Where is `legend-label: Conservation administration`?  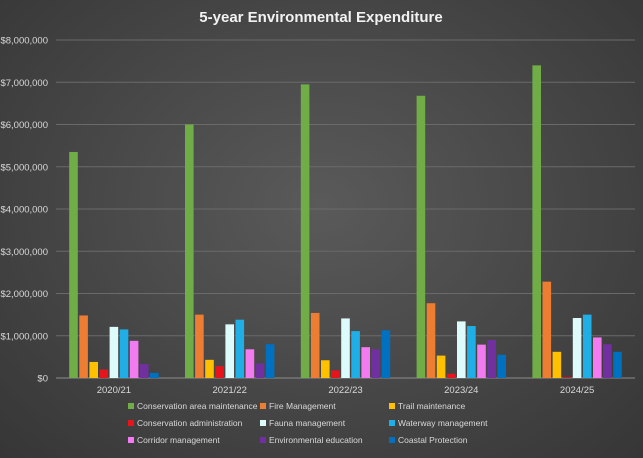
legend-label: Conservation administration is located at coordinates (190, 423).